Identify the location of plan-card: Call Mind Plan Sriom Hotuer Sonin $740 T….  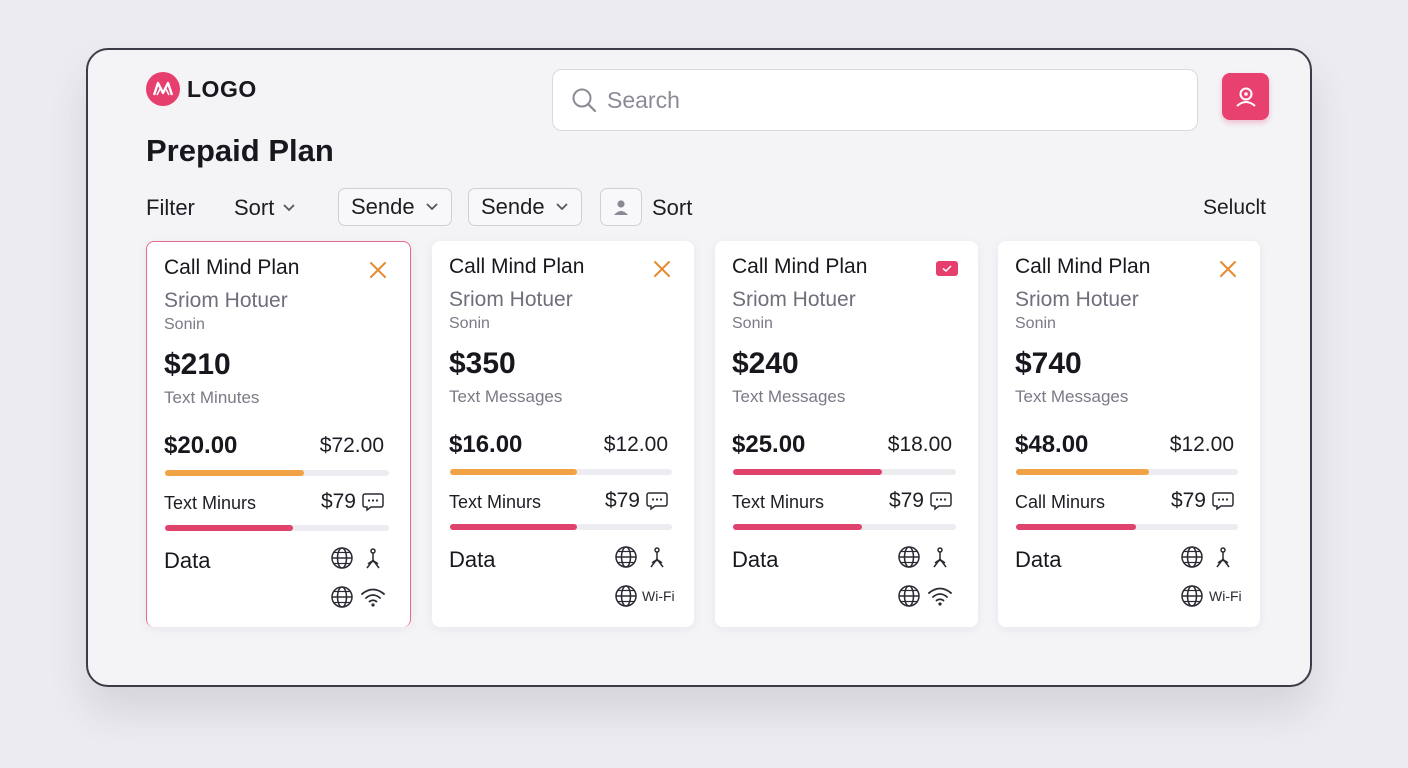
(1129, 434).